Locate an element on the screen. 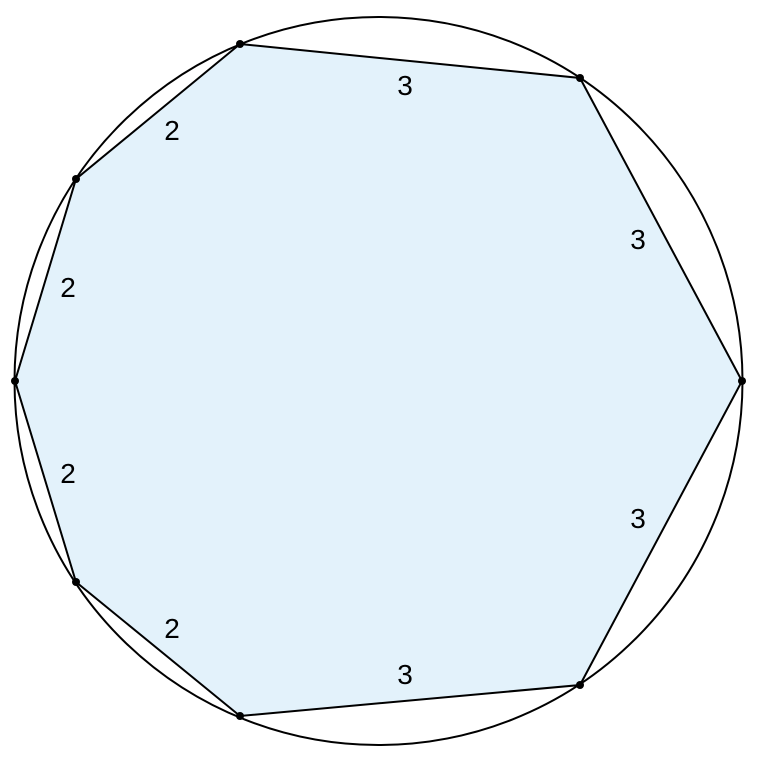 This screenshot has height=766, width=760. edge-label-lower-left-side: 2 is located at coordinates (68, 473).